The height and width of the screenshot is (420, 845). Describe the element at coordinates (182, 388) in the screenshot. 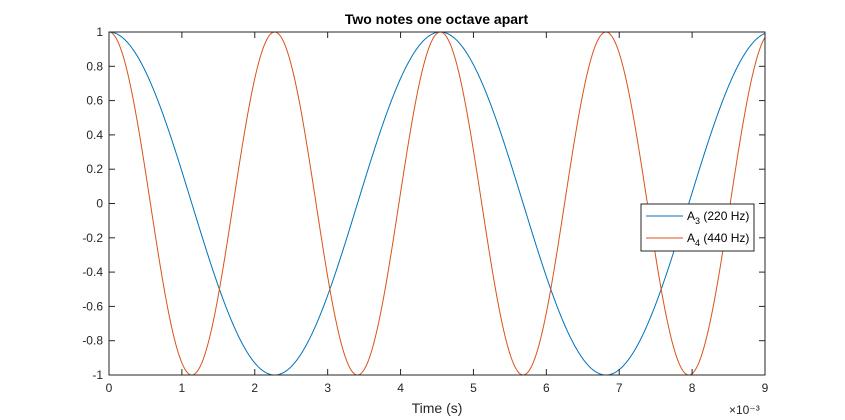

I see `x-tick-label: 1` at that location.